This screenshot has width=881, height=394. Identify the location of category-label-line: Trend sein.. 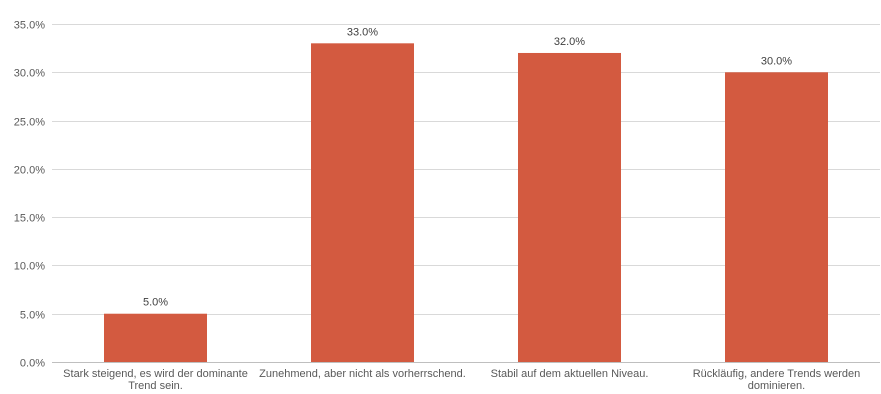
(155, 386).